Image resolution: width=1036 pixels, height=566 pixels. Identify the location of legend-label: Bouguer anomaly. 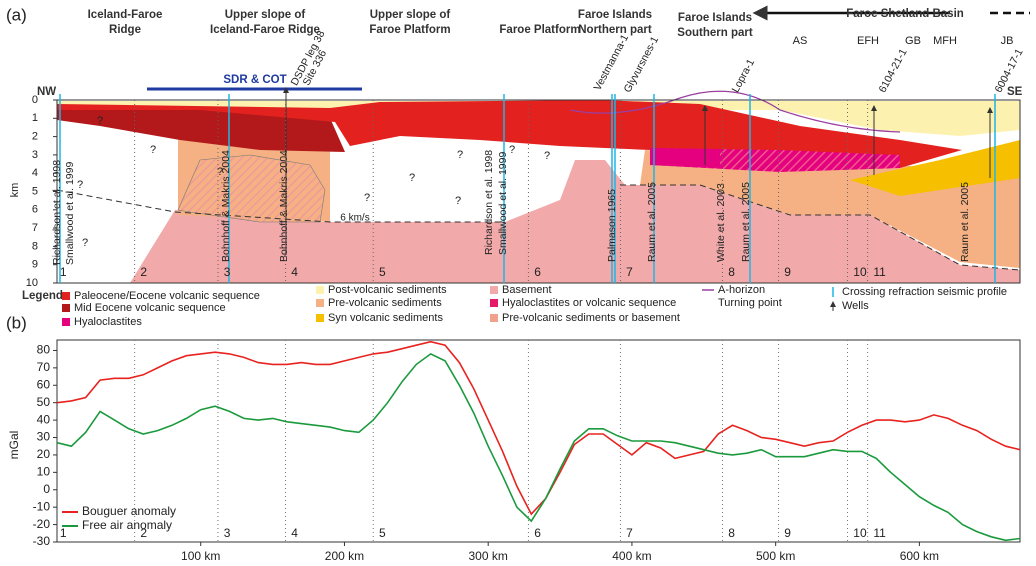
(129, 511).